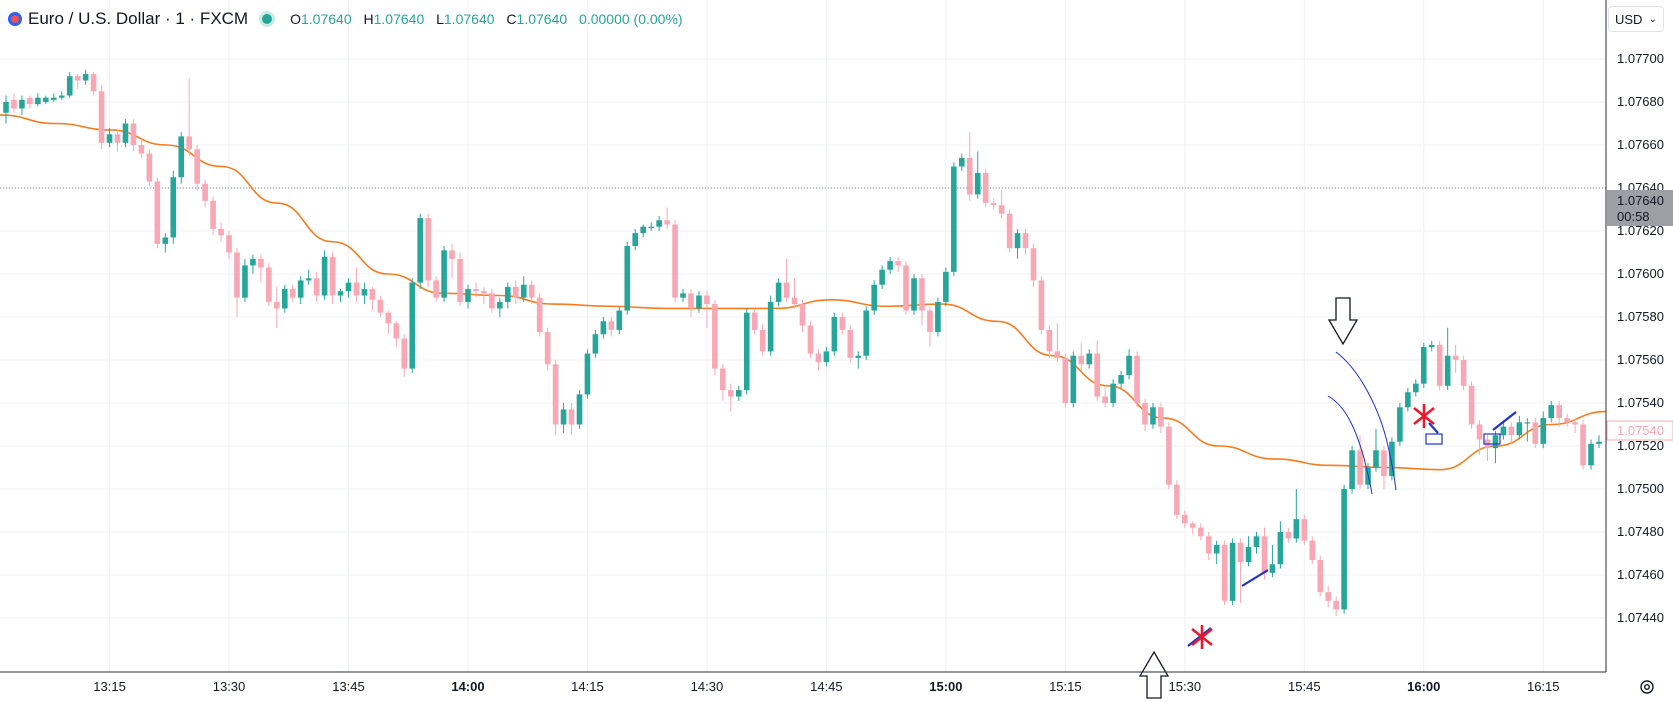 The width and height of the screenshot is (1673, 702). What do you see at coordinates (1199, 637) in the screenshot?
I see `trend-line-segment` at bounding box center [1199, 637].